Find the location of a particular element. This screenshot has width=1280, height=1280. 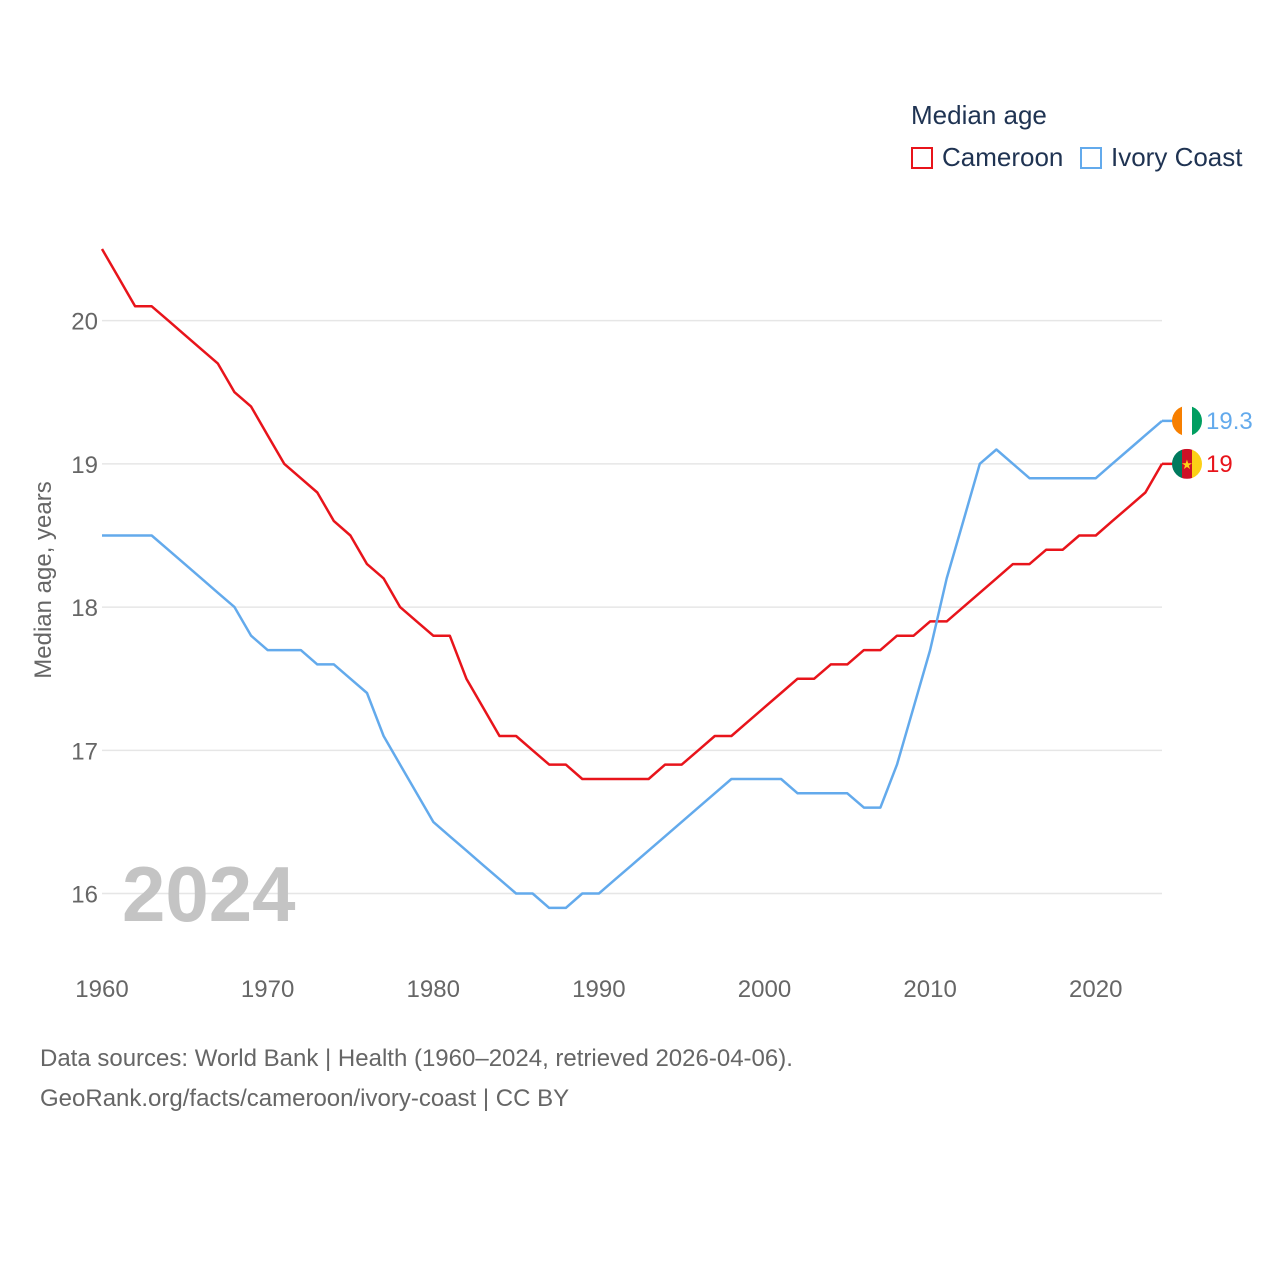

legend-item-cameroon: Cameroon is located at coordinates (987, 157).